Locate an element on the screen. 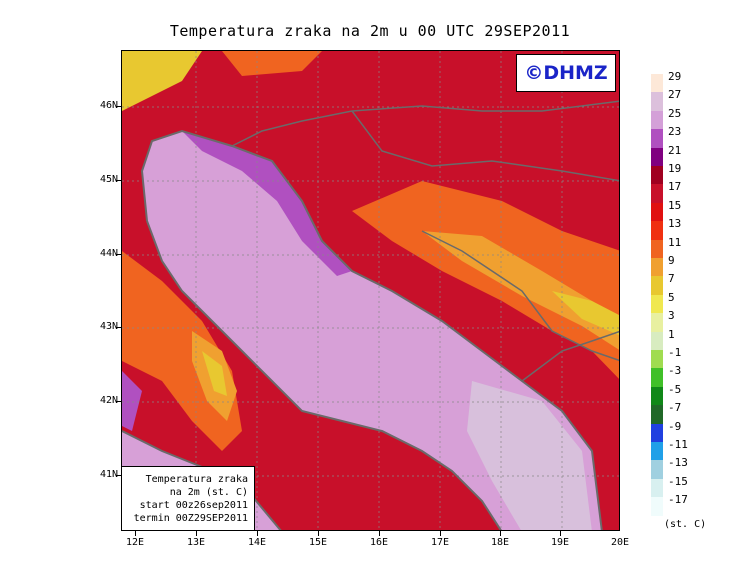 This screenshot has height=582, width=740. legend-label: 11 is located at coordinates (675, 242).